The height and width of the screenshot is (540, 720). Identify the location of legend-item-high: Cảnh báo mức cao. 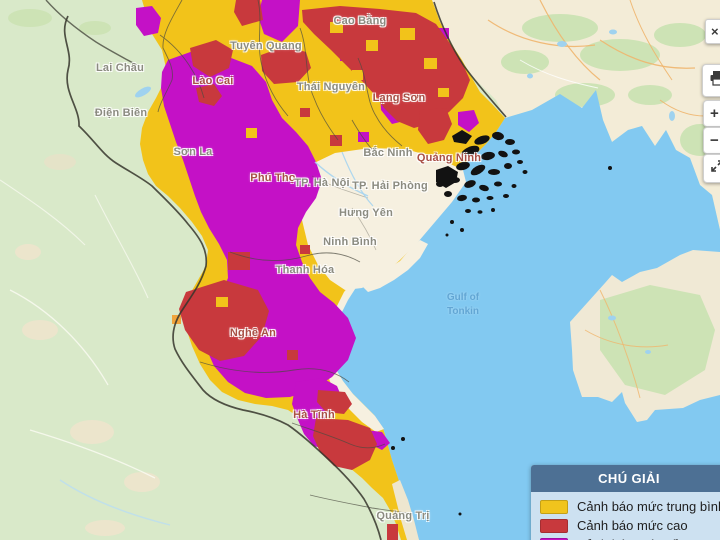
(629, 525).